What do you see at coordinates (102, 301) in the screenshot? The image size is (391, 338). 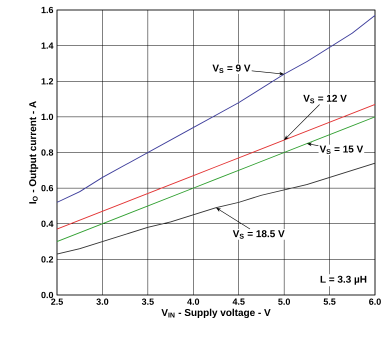 I see `x-tick-label: 3.0` at bounding box center [102, 301].